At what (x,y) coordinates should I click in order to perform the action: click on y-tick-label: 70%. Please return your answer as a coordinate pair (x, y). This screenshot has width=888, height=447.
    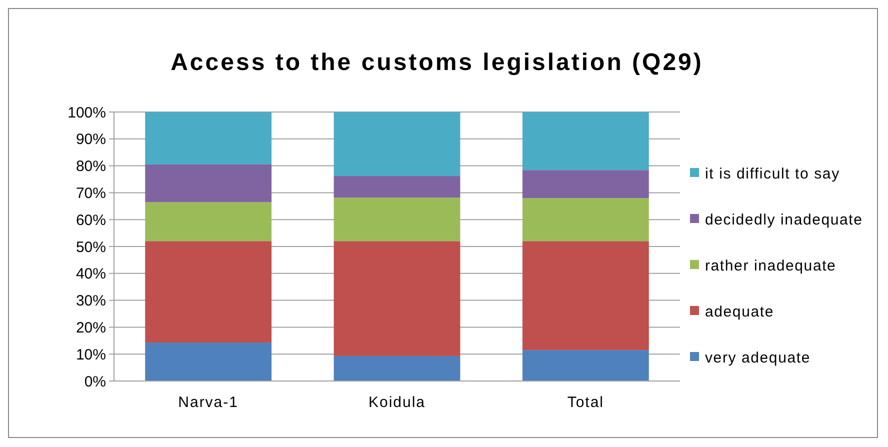
    Looking at the image, I should click on (91, 193).